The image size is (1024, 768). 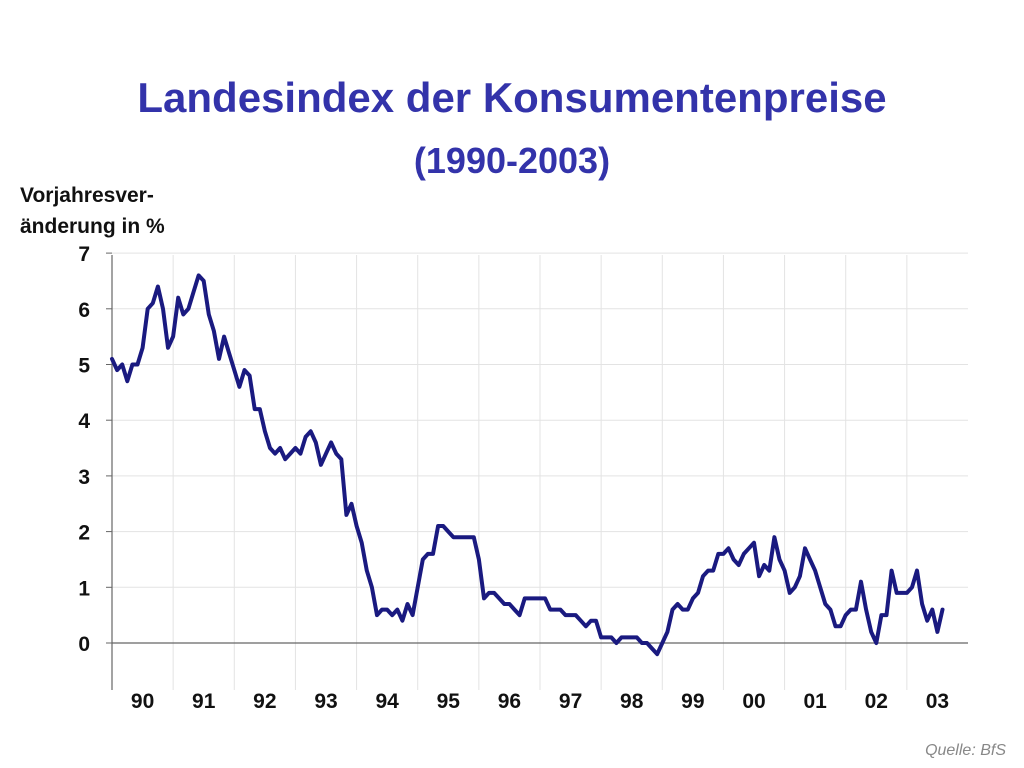 What do you see at coordinates (876, 701) in the screenshot?
I see `x-tick-label: 02` at bounding box center [876, 701].